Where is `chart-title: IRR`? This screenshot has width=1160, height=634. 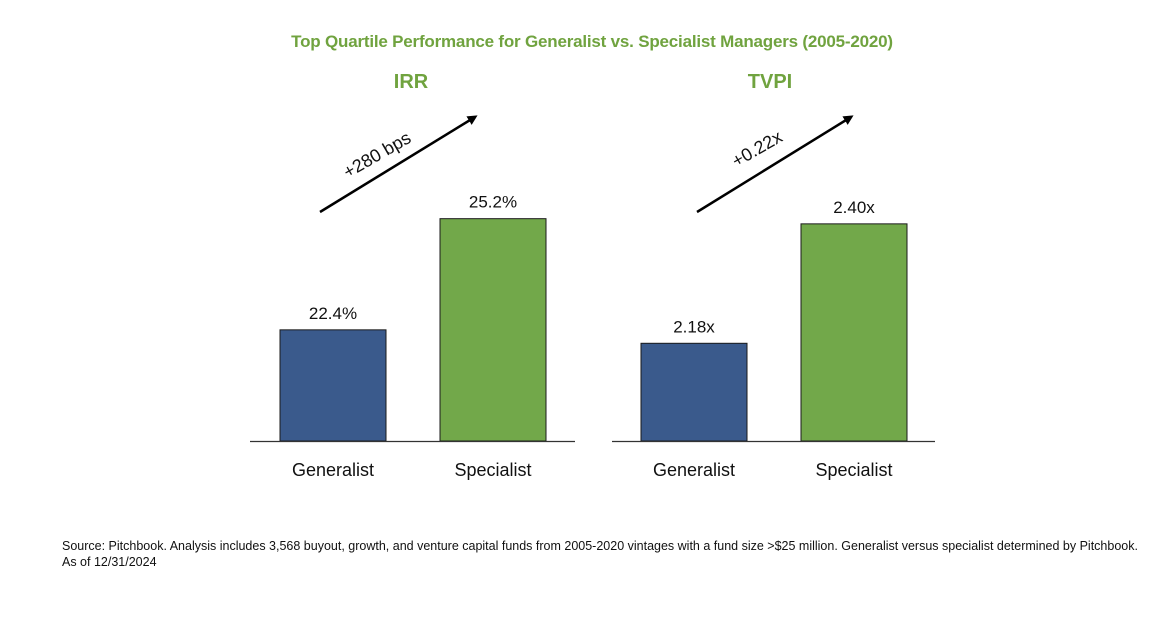 chart-title: IRR is located at coordinates (411, 82).